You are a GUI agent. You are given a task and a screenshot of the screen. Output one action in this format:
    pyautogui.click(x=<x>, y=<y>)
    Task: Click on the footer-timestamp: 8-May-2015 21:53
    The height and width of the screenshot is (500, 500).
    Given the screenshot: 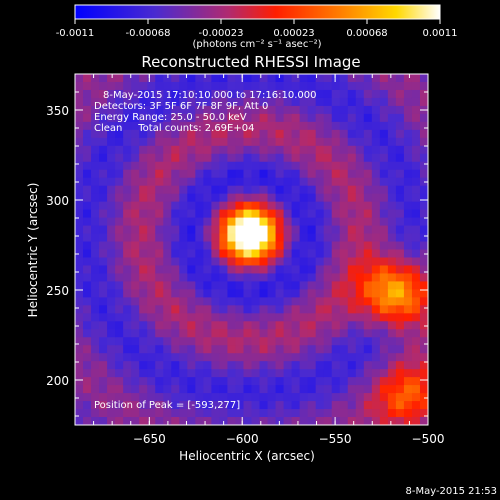 What is the action you would take?
    pyautogui.click(x=451, y=491)
    